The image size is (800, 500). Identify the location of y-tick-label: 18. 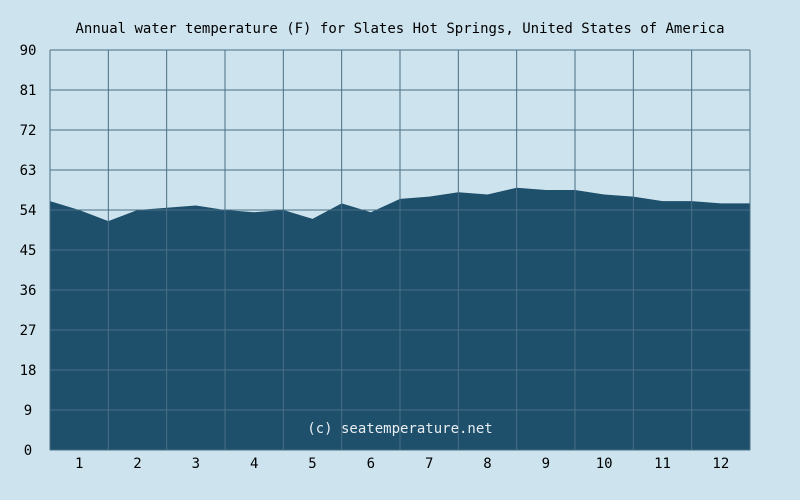
(28, 371).